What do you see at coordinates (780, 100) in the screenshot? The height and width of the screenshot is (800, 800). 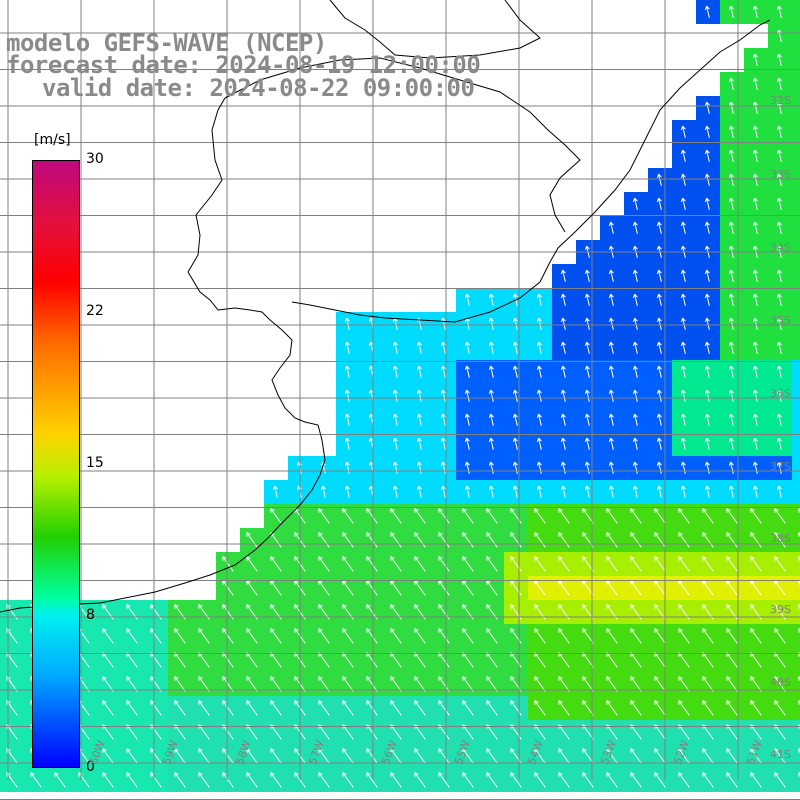 I see `lat-label: 32S` at bounding box center [780, 100].